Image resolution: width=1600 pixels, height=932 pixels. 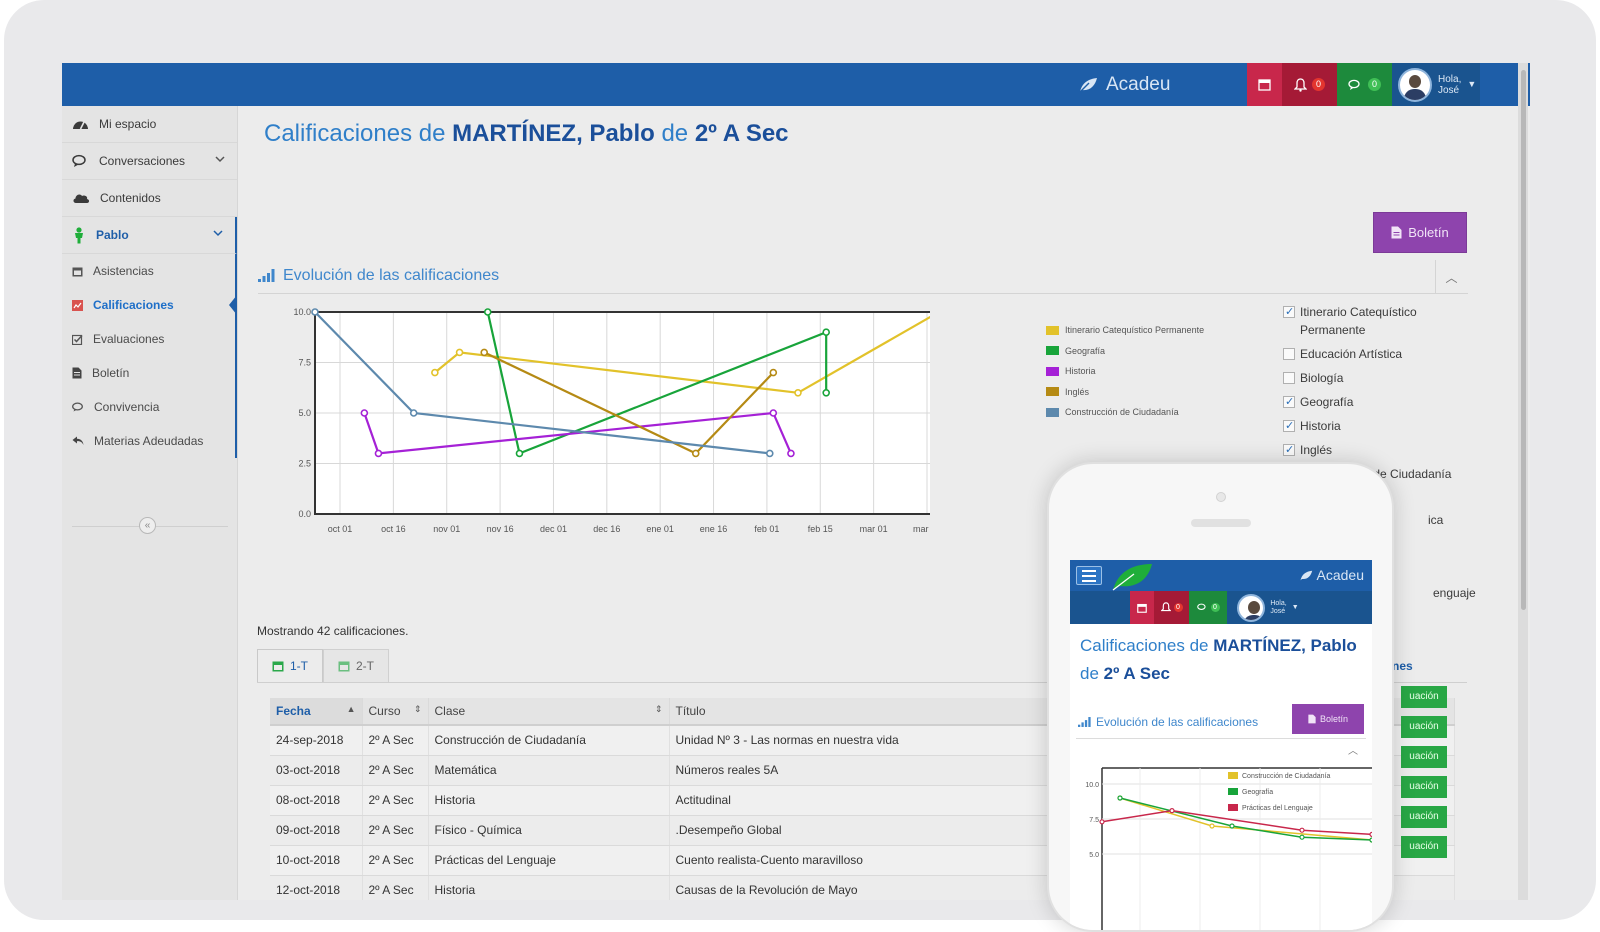 I want to click on mobile-notifications-button: 0, so click(x=1171, y=607).